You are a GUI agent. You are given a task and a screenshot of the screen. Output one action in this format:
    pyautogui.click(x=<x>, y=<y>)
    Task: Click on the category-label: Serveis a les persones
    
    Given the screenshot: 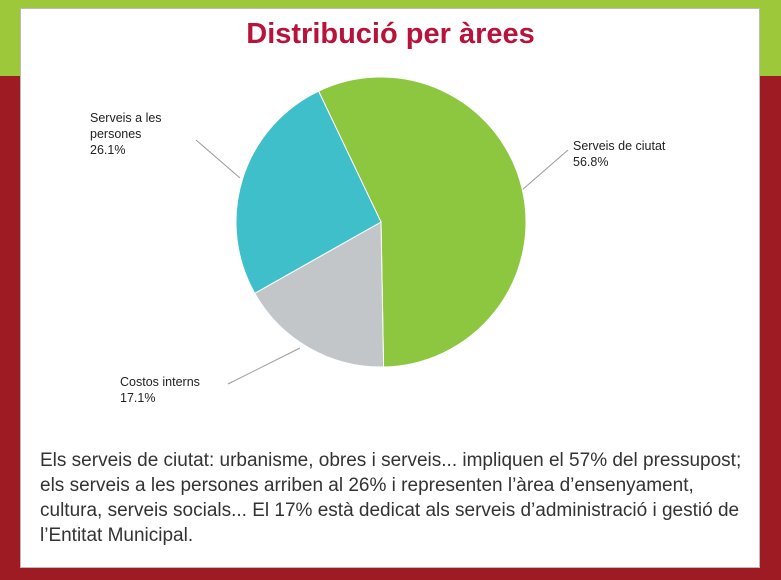 What is the action you would take?
    pyautogui.click(x=126, y=126)
    